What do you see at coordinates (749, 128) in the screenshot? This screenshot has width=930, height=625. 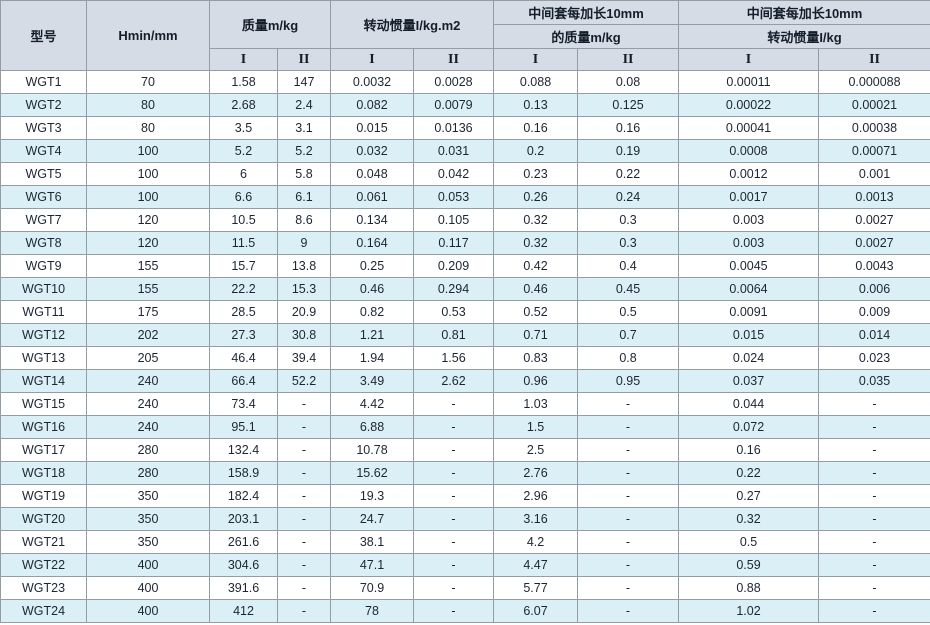 I see `cell-value: 0.00041` at bounding box center [749, 128].